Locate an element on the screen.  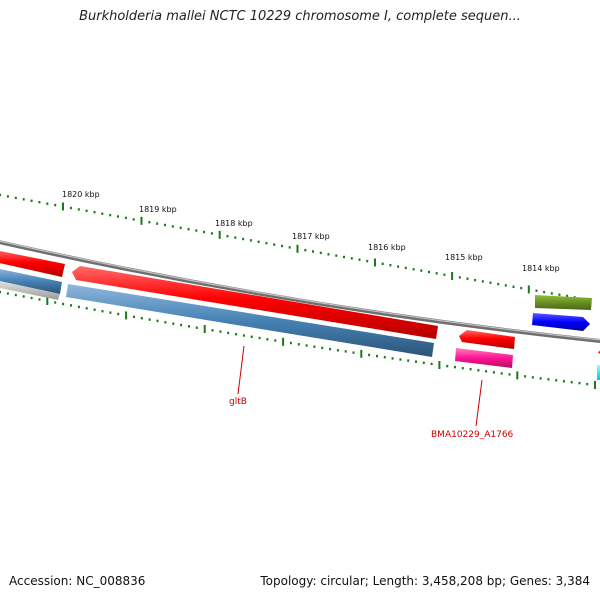
kbp-label: 1818 kbp is located at coordinates (234, 223).